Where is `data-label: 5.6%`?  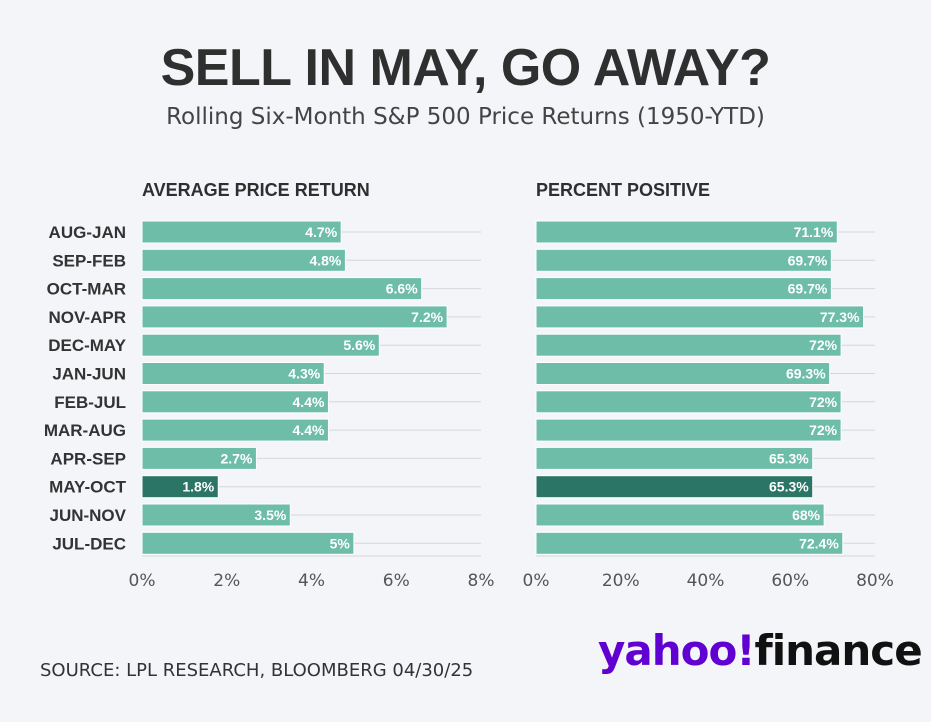 data-label: 5.6% is located at coordinates (359, 345).